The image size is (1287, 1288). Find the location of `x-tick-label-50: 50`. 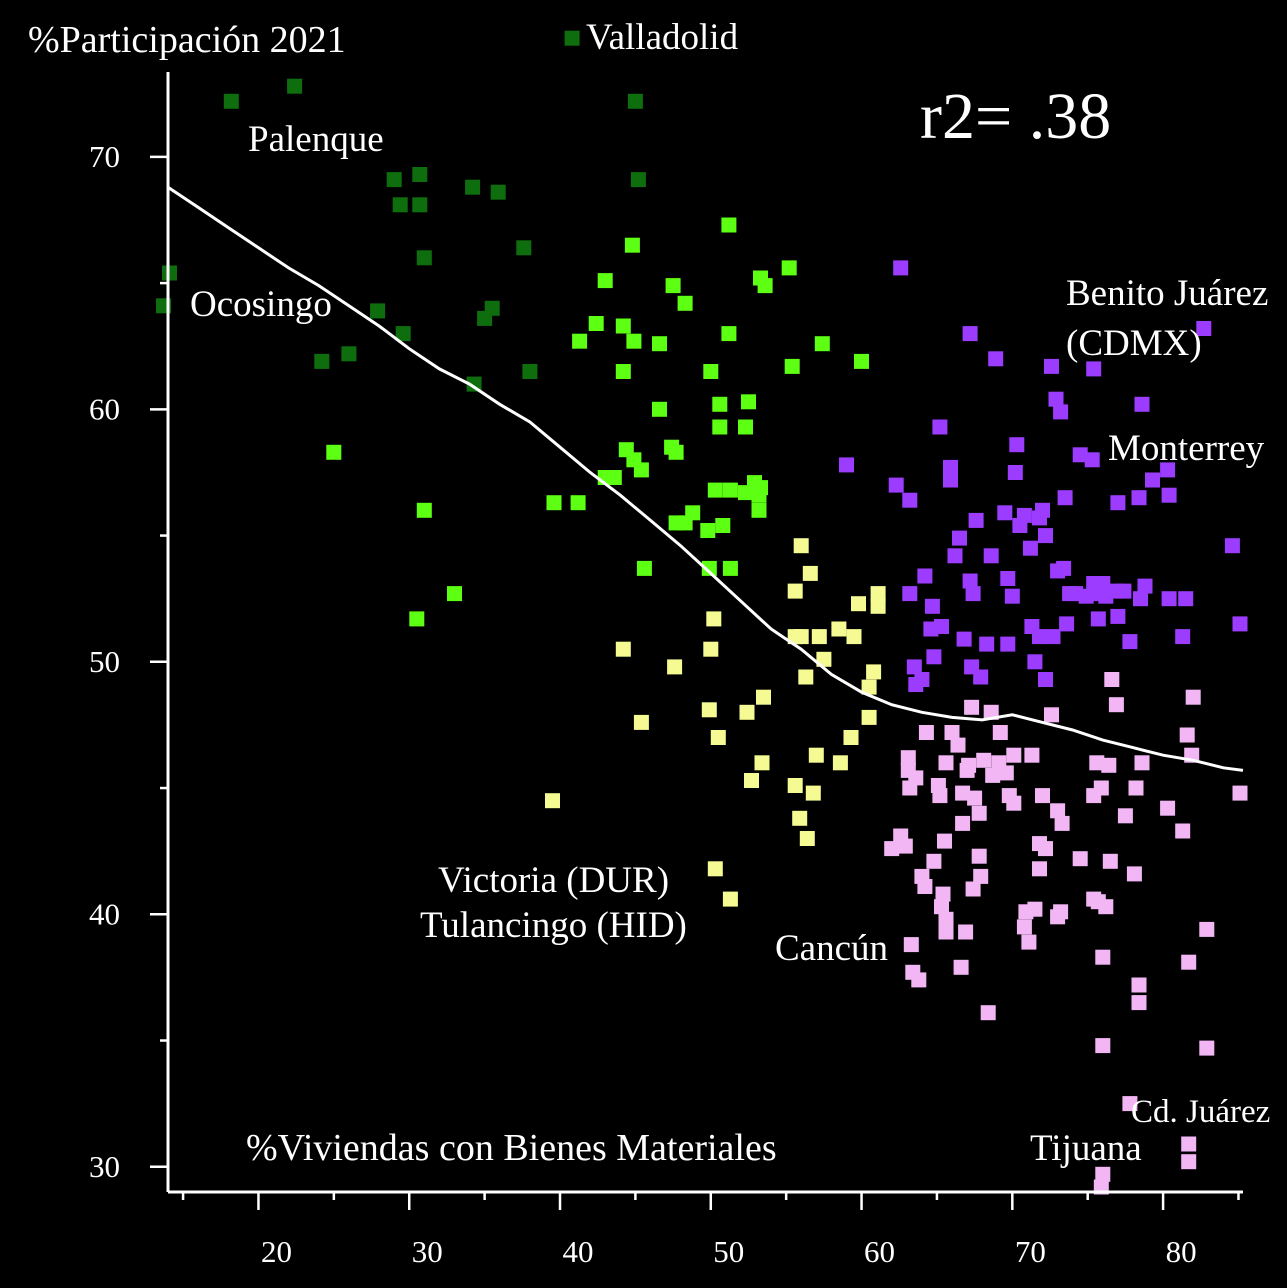

x-tick-label-50: 50 is located at coordinates (728, 1251).